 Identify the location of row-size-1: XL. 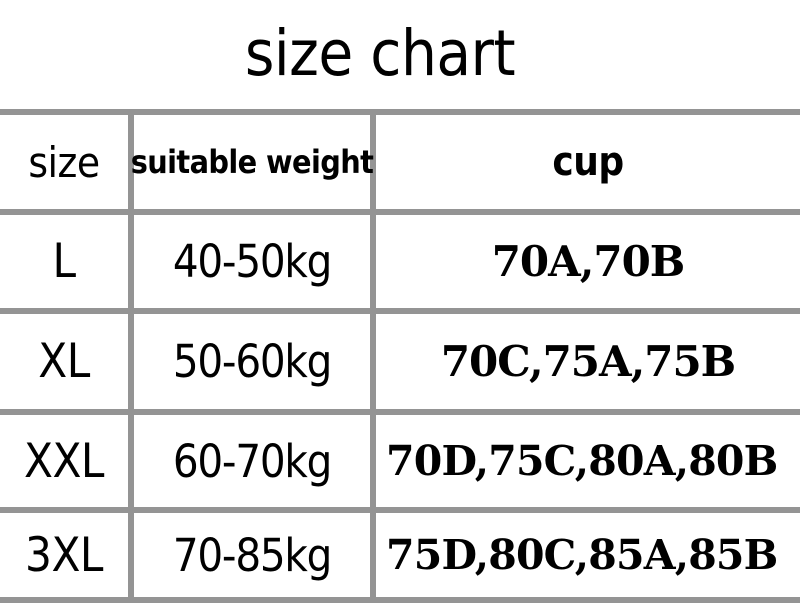
(64, 361).